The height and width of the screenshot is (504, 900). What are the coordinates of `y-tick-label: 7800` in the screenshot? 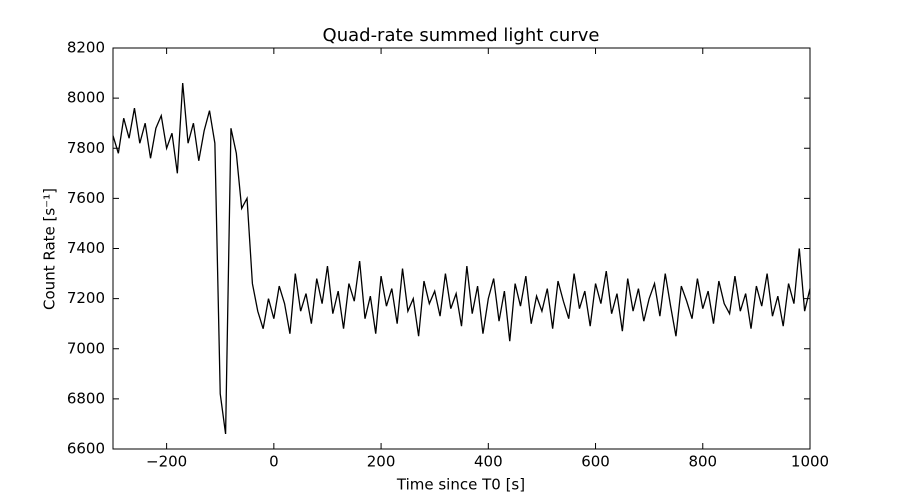 It's located at (86, 148).